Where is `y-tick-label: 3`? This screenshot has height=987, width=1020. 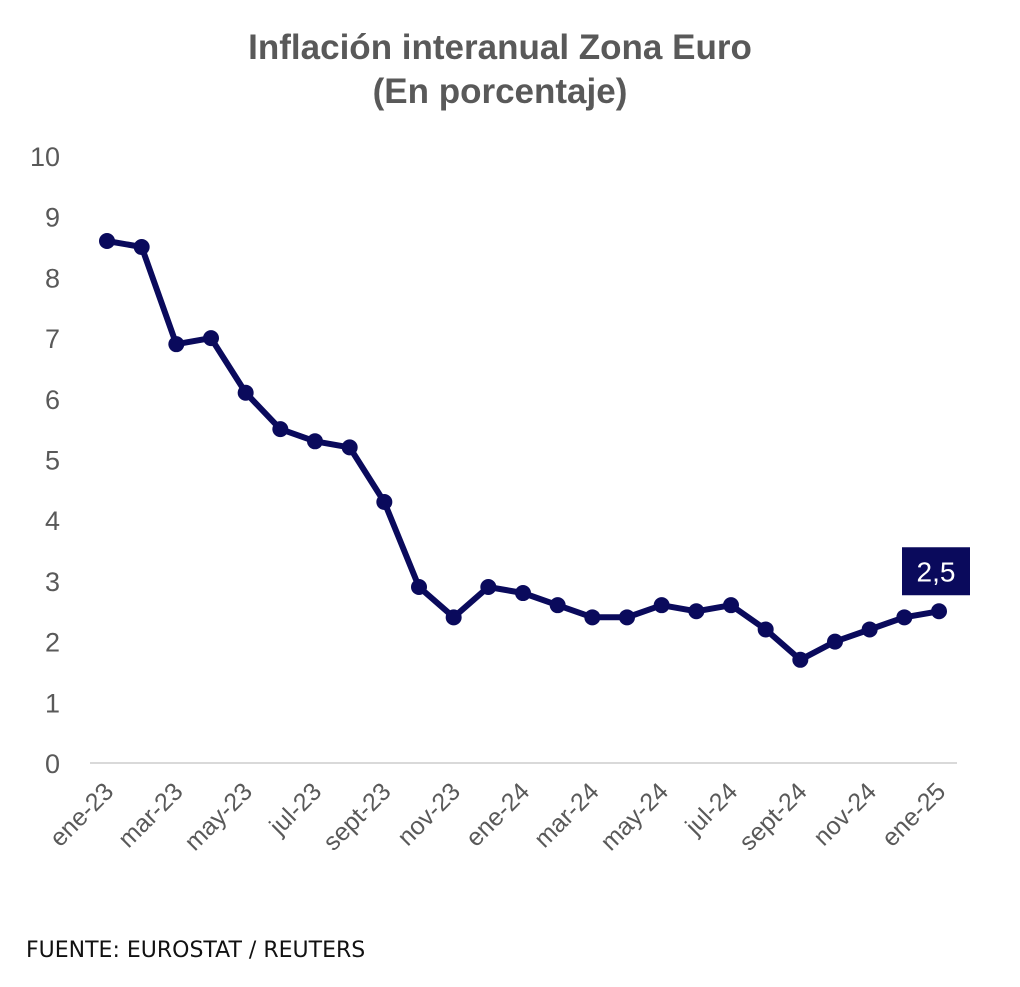
y-tick-label: 3 is located at coordinates (52, 582).